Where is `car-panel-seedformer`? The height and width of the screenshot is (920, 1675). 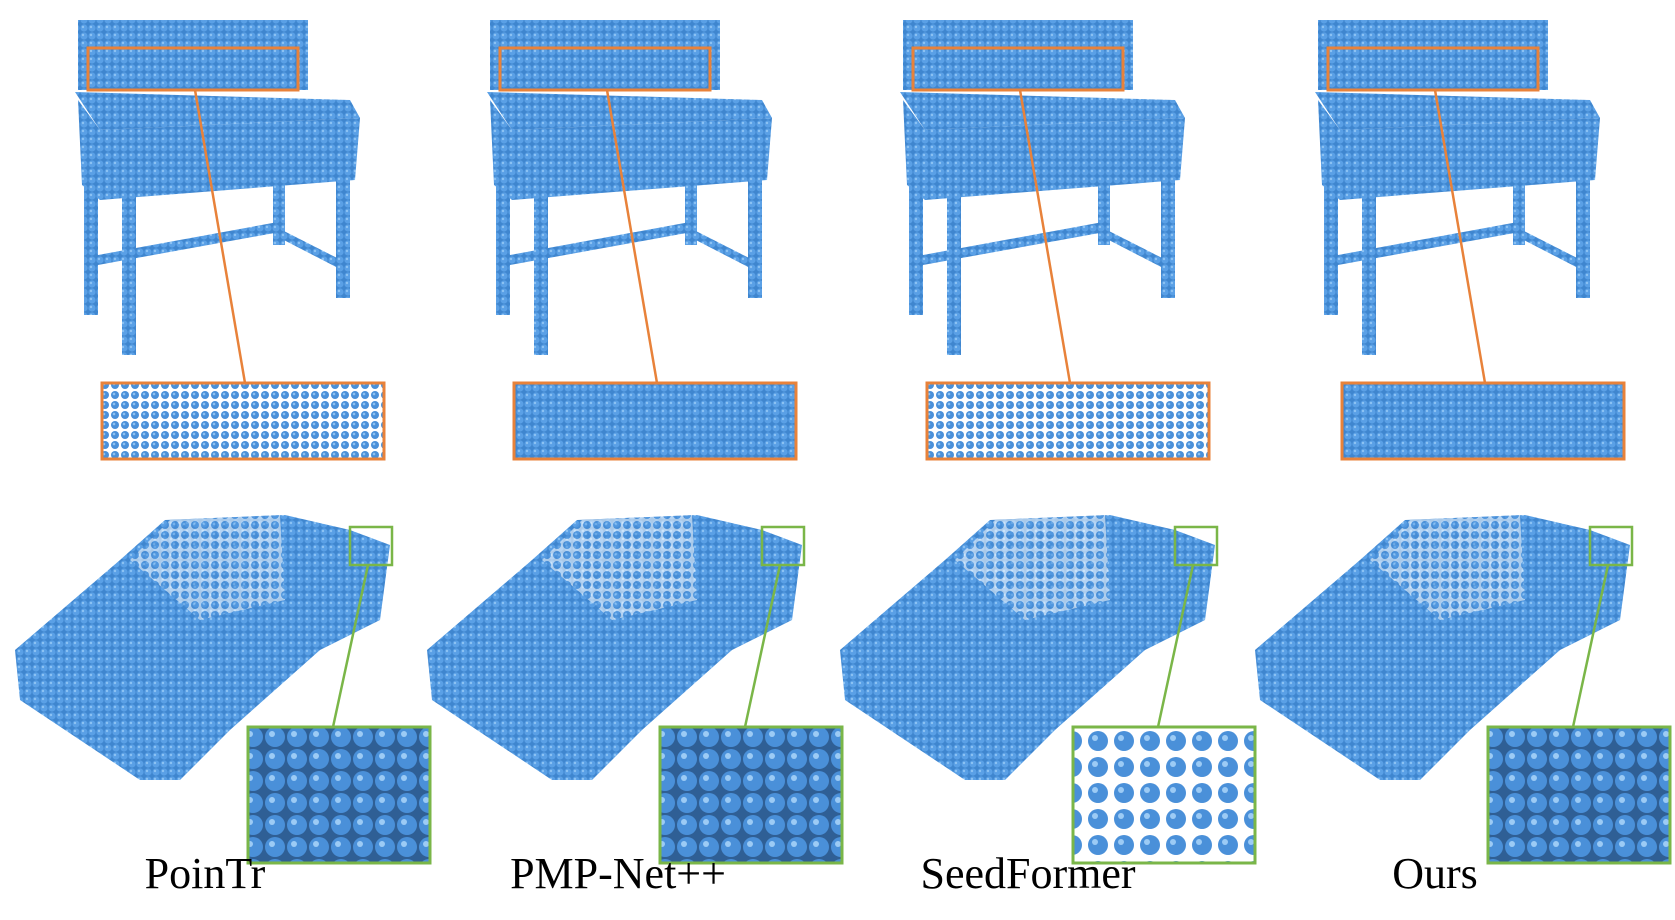
car-panel-seedformer is located at coordinates (1048, 690).